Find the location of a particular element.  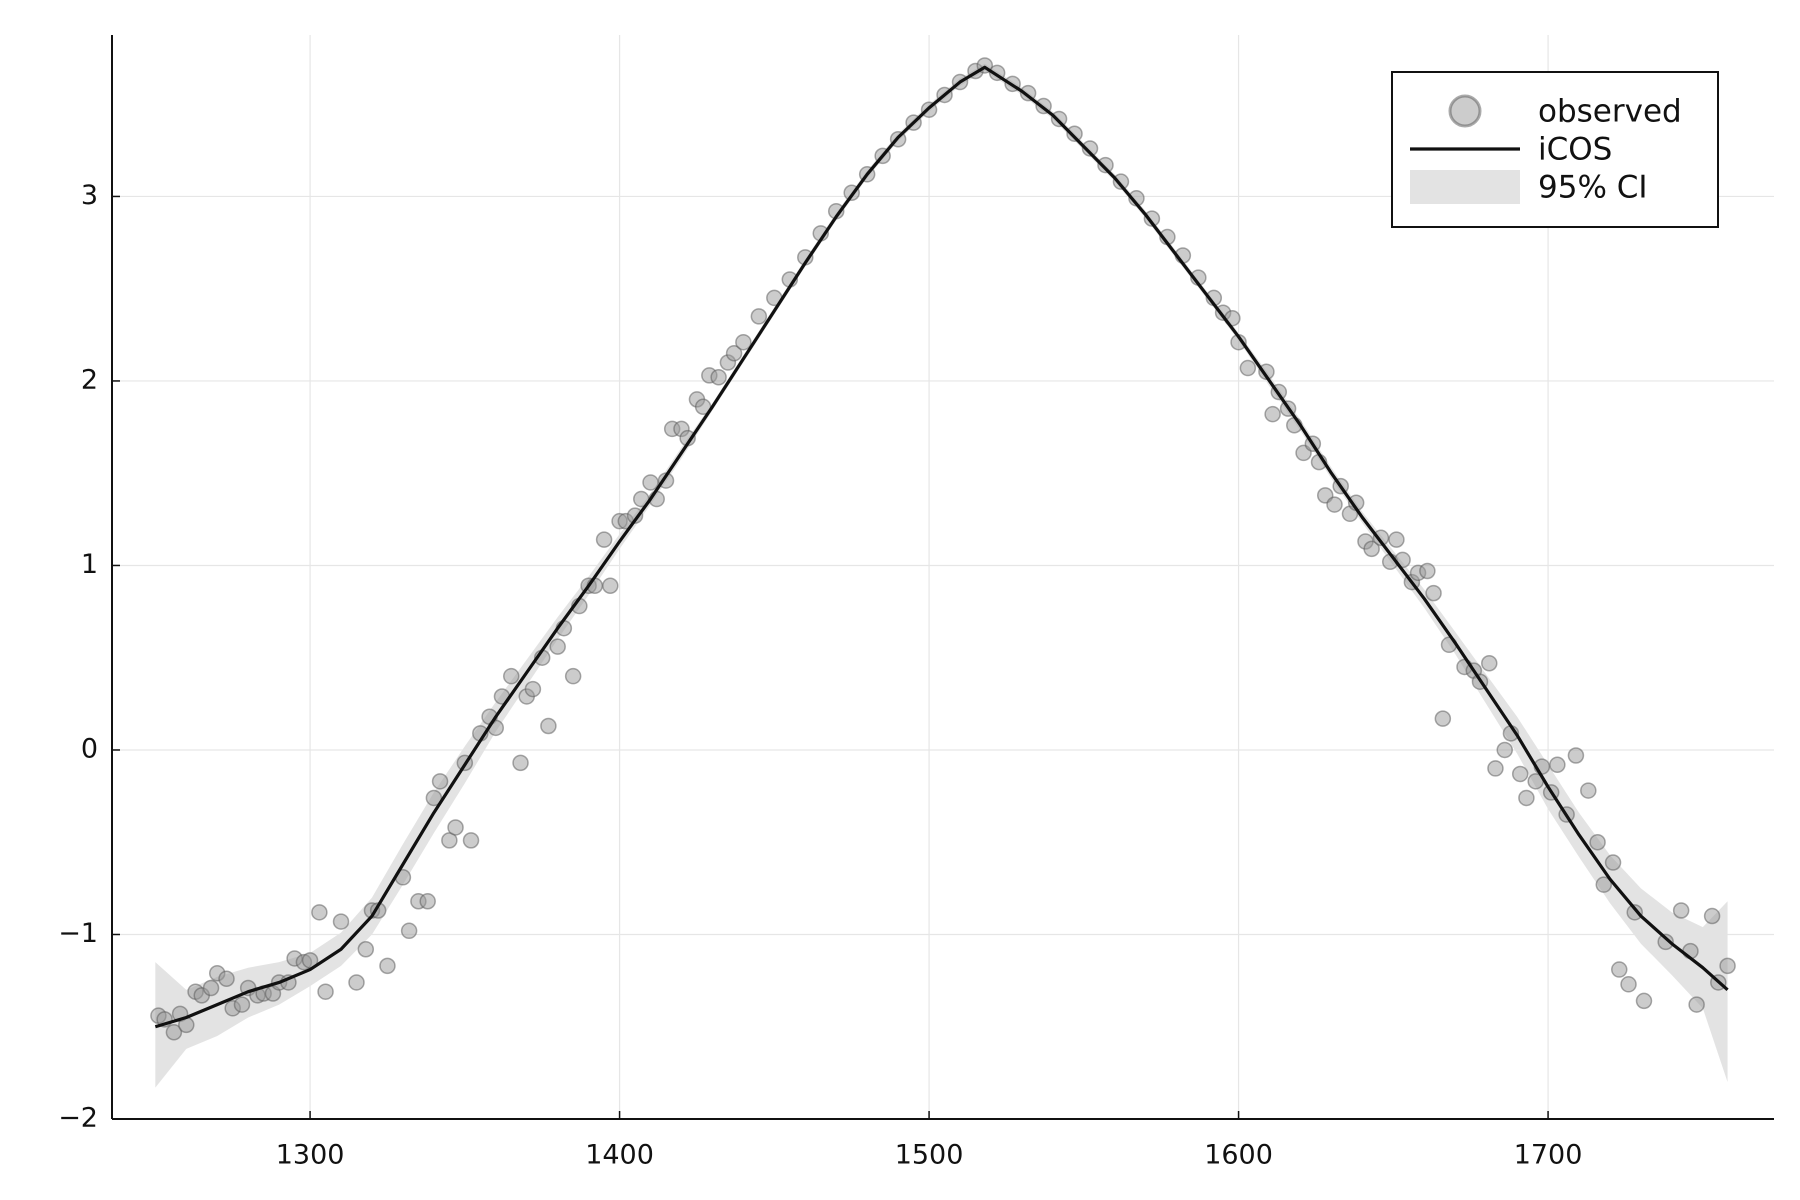

y-tick-label: 1 is located at coordinates (89, 564).